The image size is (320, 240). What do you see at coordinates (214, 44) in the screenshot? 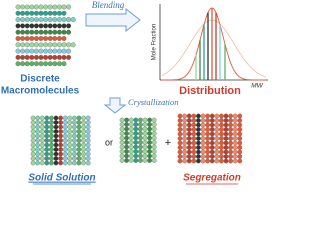
I see `distribution-curve` at bounding box center [214, 44].